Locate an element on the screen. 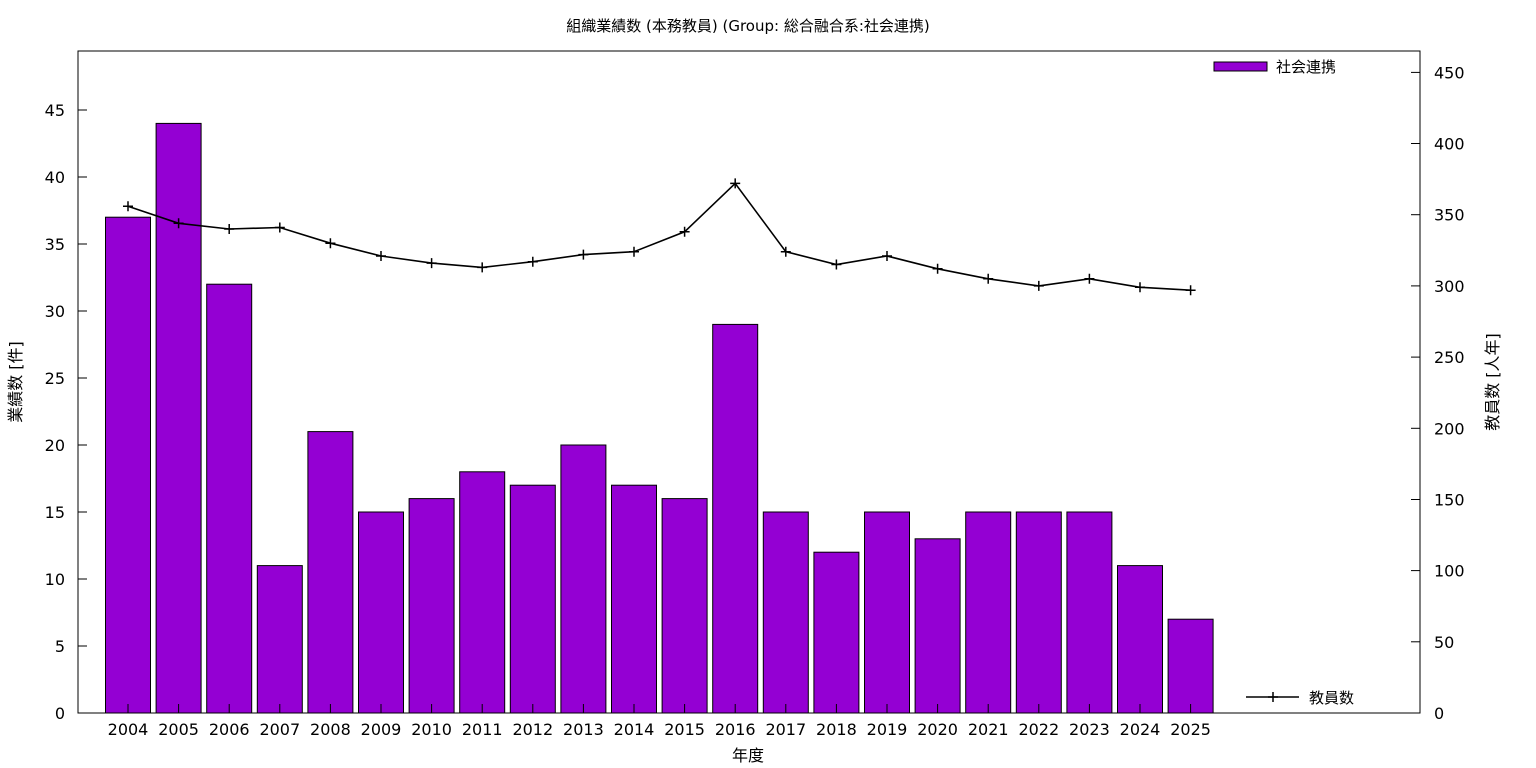  bar-2018 is located at coordinates (836, 632).